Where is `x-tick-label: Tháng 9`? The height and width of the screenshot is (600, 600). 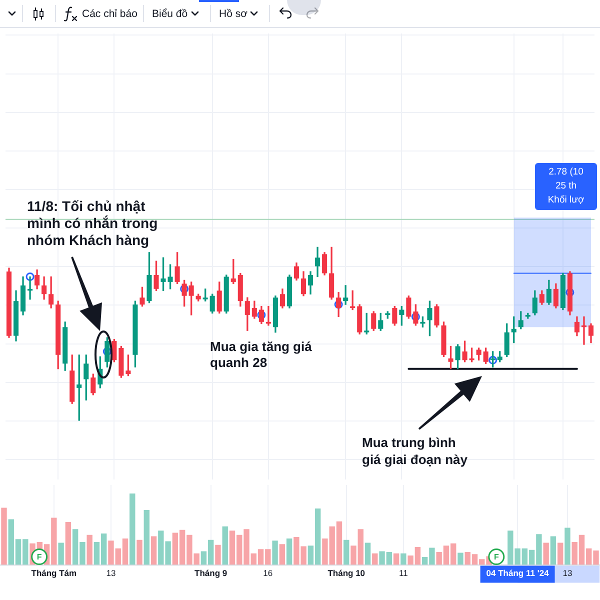 x-tick-label: Tháng 9 is located at coordinates (211, 573).